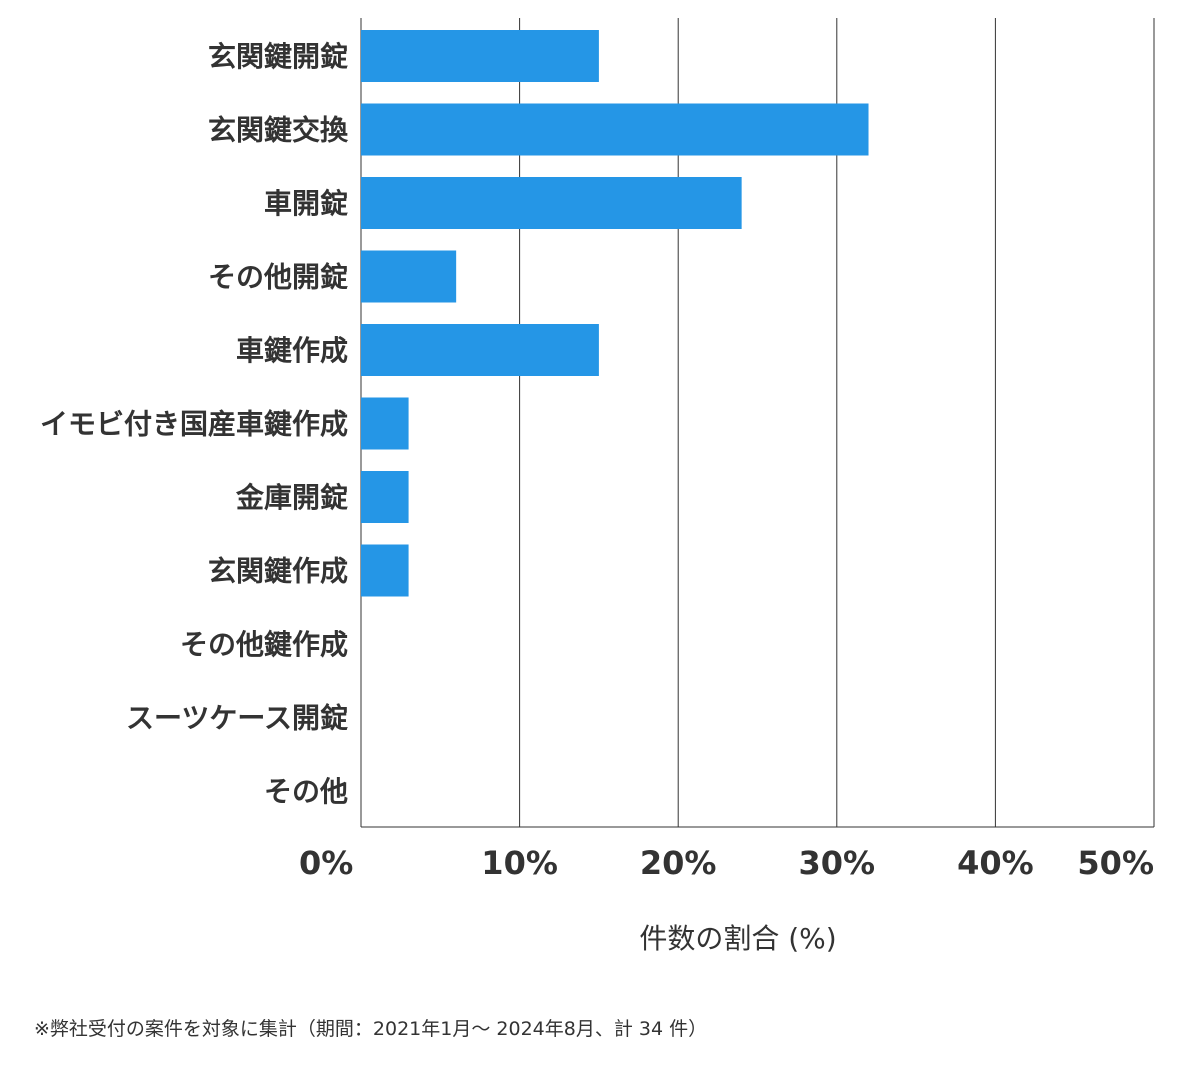 This screenshot has width=1200, height=1069. Describe the element at coordinates (264, 644) in the screenshot. I see `category-label: その他鍵作成` at that location.